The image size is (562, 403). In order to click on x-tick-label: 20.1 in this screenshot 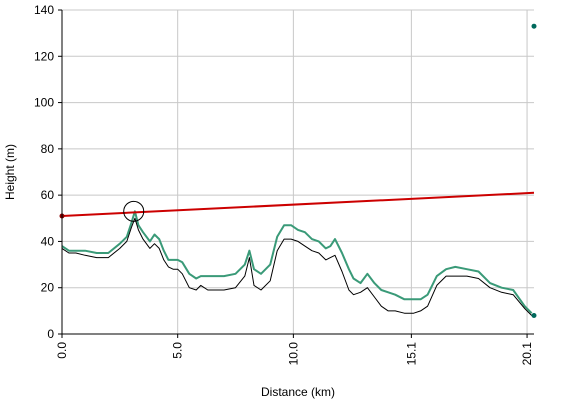, I will do `click(527, 354)`.